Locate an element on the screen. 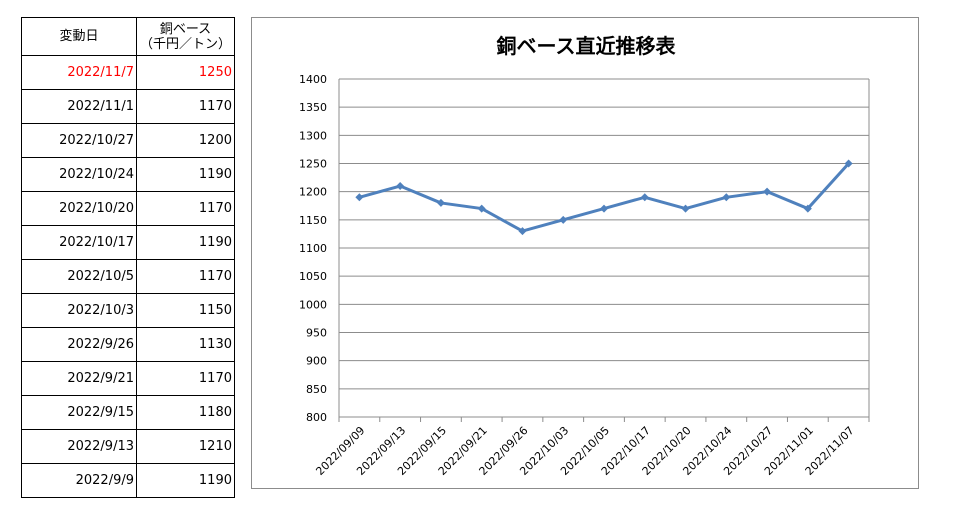 Image resolution: width=956 pixels, height=515 pixels. row-price: 1210 is located at coordinates (185, 446).